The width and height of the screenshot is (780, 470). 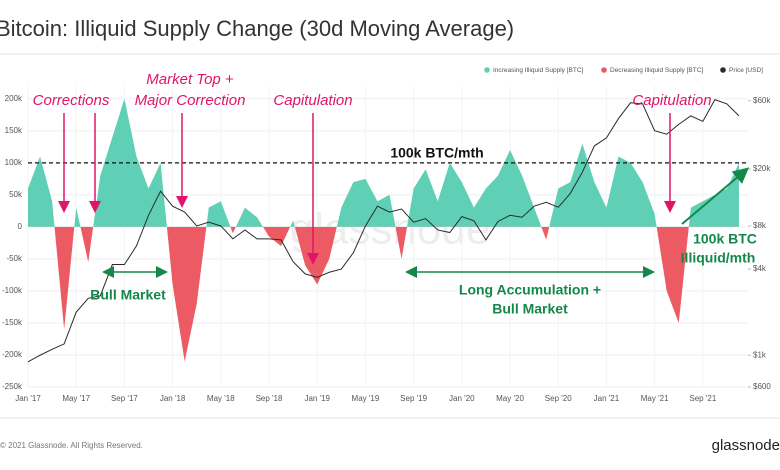 What do you see at coordinates (12, 322) in the screenshot?
I see `y-tick-label: -150k` at bounding box center [12, 322].